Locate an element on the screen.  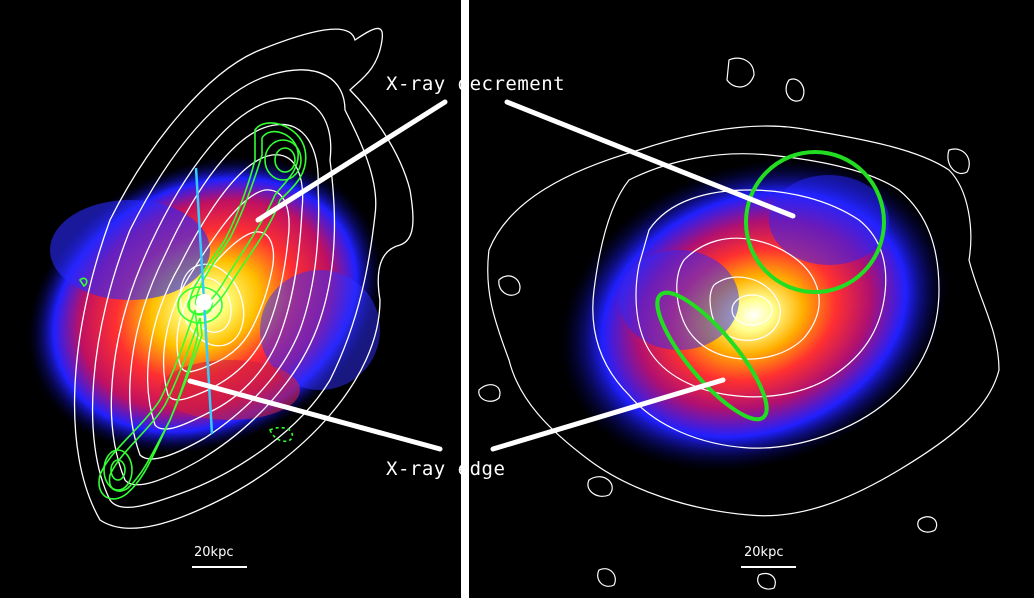
decrement-region-circle is located at coordinates (815, 222).